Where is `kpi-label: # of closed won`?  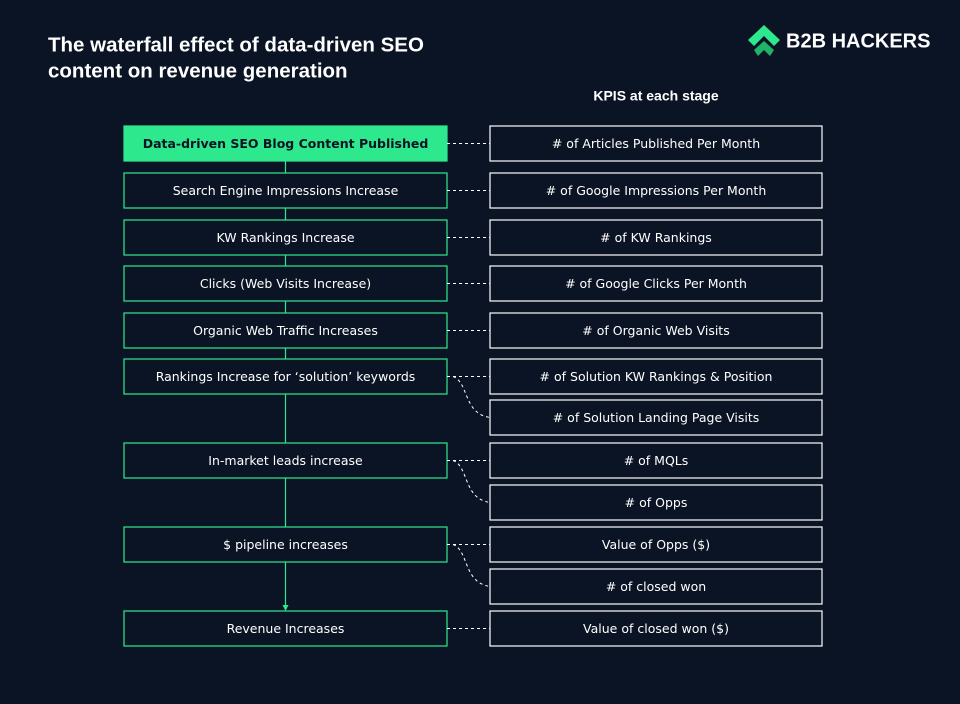
kpi-label: # of closed won is located at coordinates (656, 586).